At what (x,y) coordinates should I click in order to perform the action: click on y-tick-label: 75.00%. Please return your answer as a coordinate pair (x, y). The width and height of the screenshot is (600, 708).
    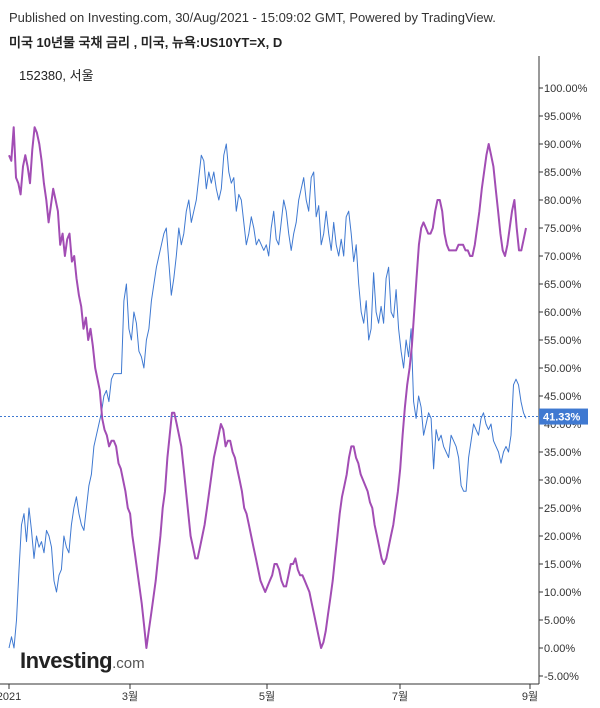
    Looking at the image, I should click on (563, 229).